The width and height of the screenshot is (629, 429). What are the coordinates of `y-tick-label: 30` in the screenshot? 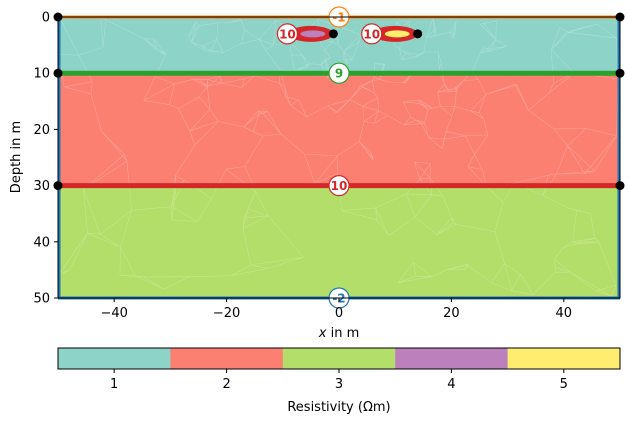 It's located at (41, 186).